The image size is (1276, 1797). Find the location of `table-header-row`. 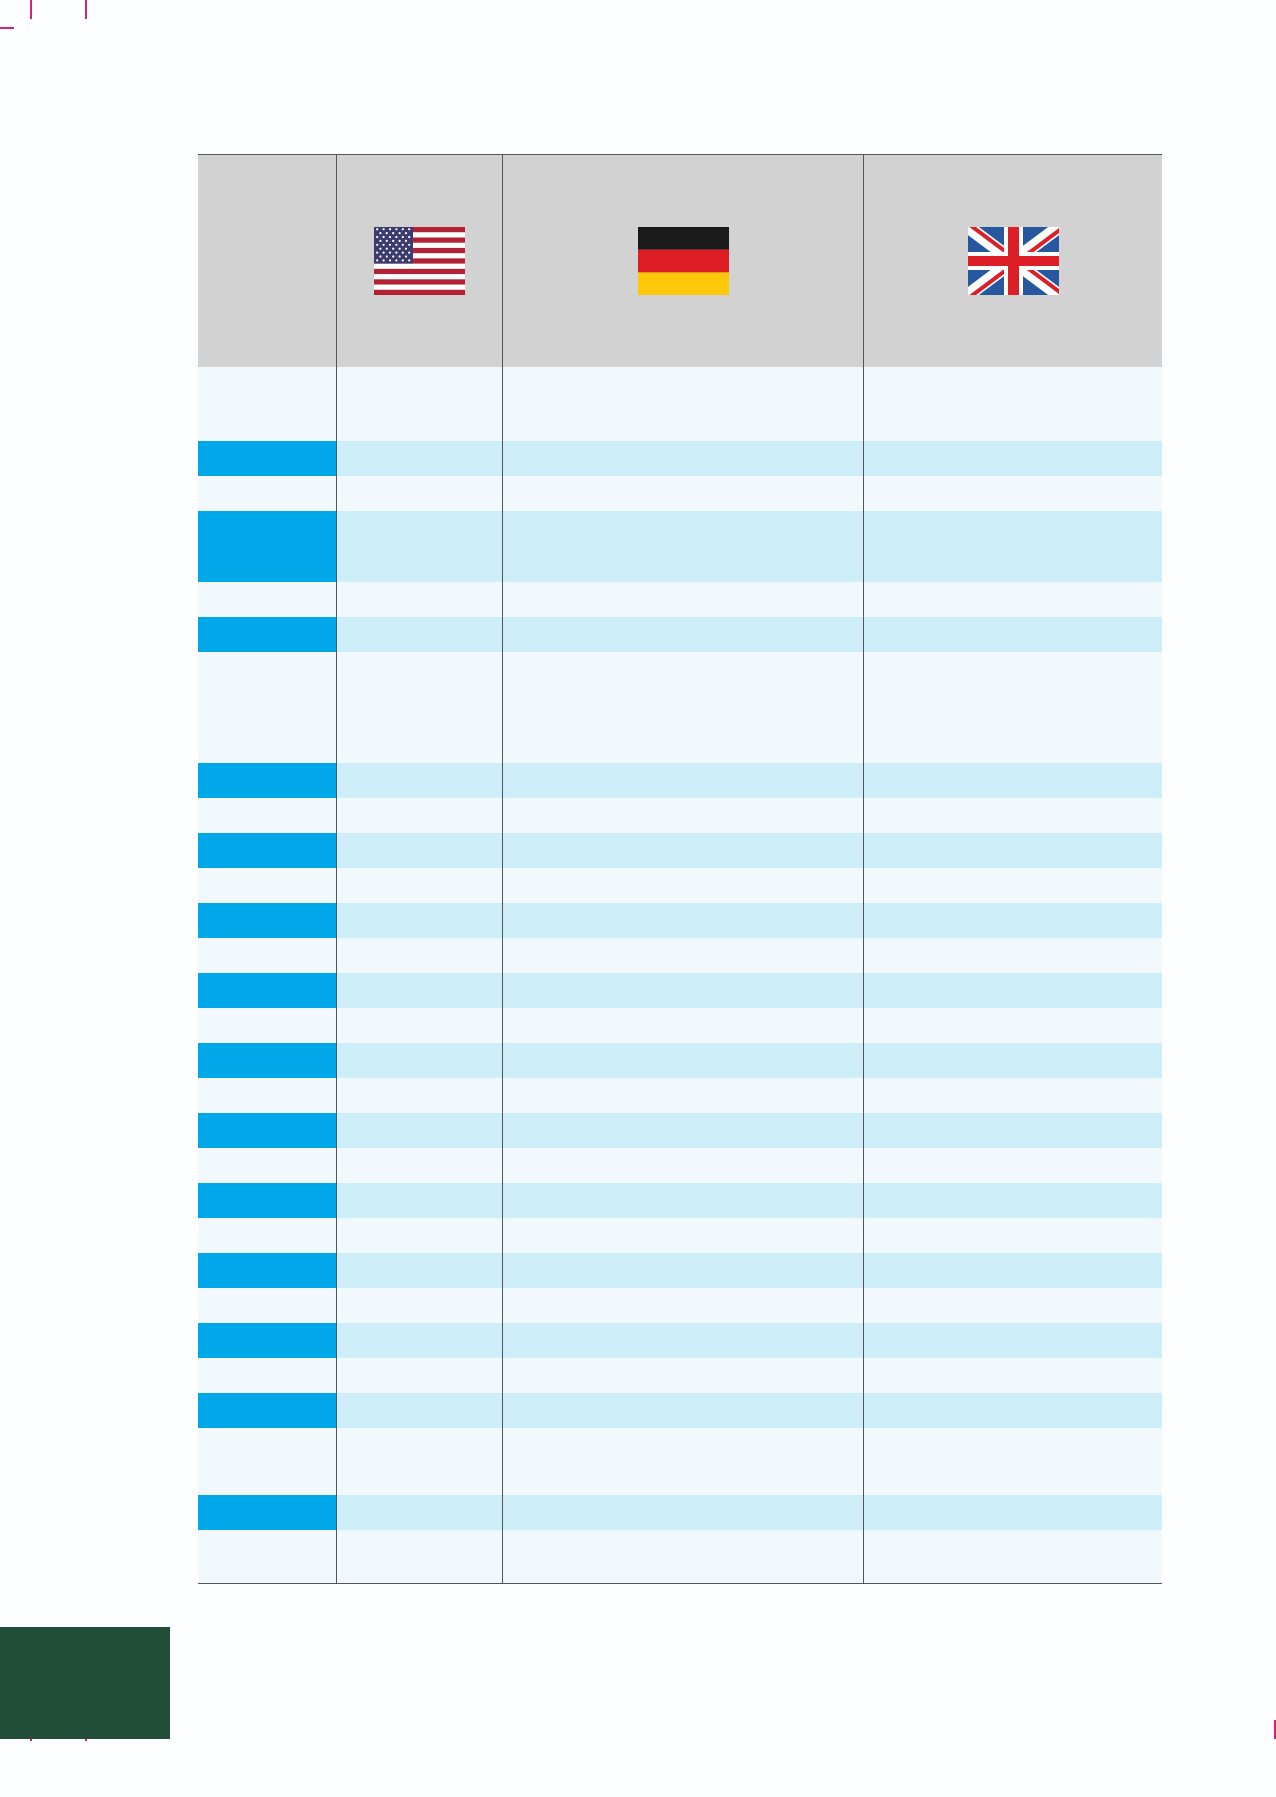

table-header-row is located at coordinates (680, 261).